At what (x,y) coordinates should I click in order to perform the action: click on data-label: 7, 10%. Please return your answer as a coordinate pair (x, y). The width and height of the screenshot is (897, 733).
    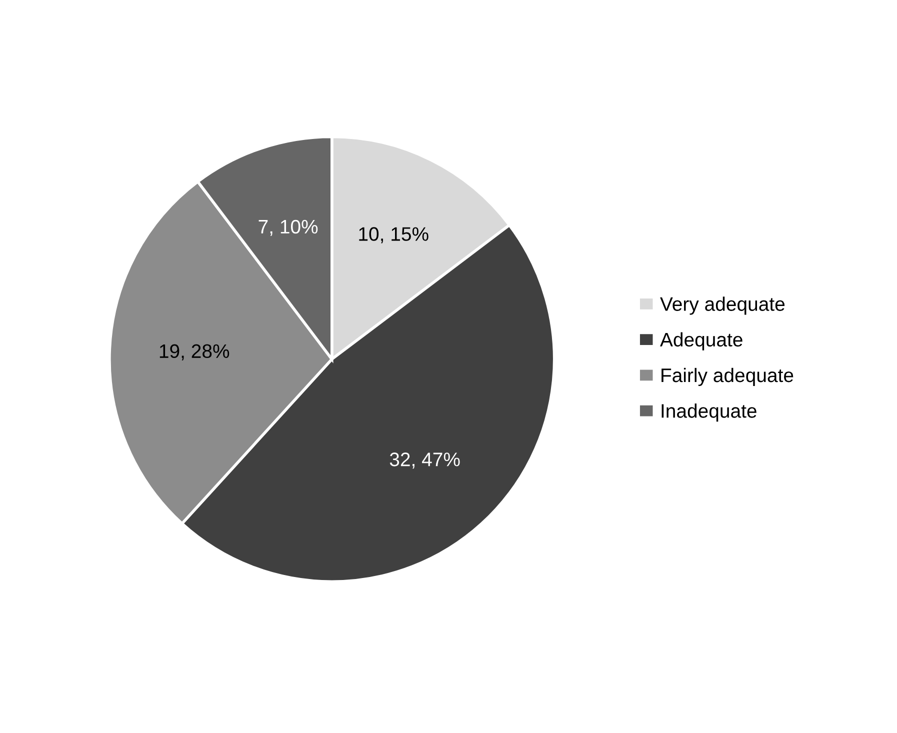
    Looking at the image, I should click on (288, 228).